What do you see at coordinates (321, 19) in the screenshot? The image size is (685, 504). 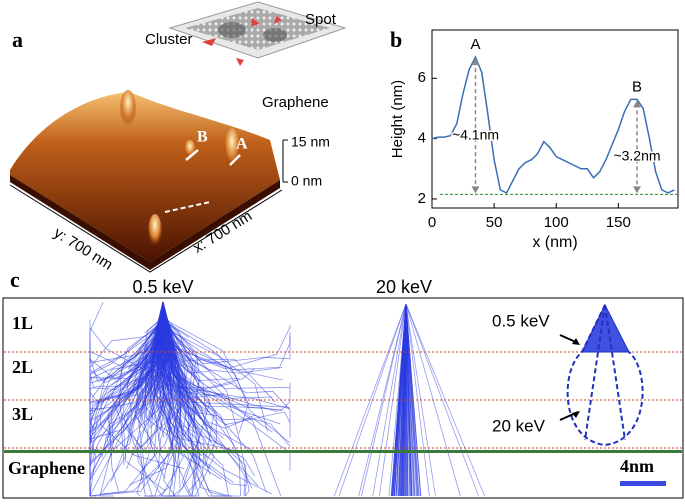 I see `spot-label: Spot` at bounding box center [321, 19].